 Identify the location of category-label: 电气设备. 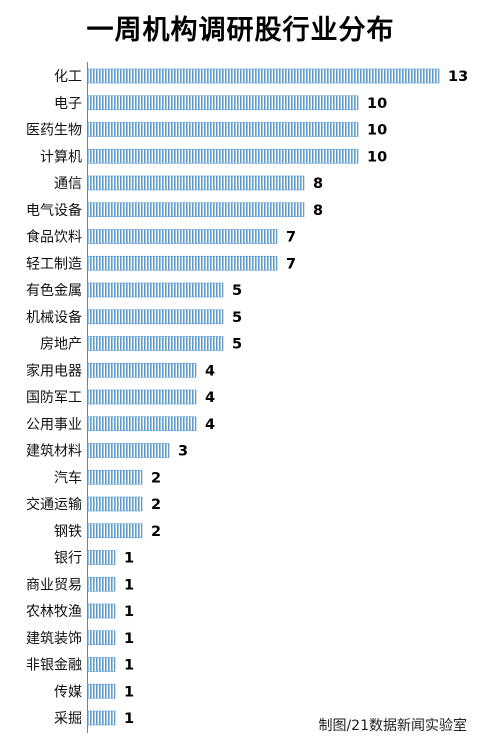
(54, 210).